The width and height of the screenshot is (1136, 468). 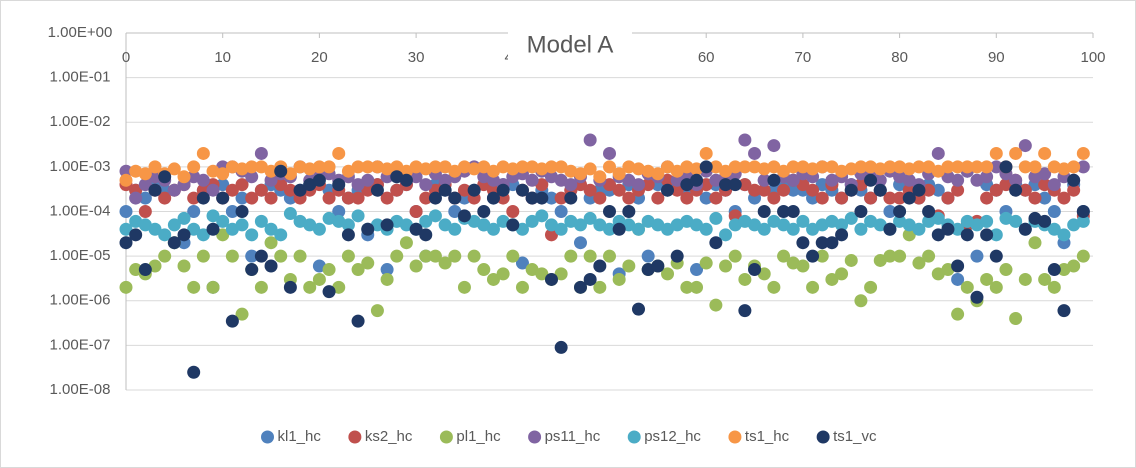 I want to click on legend-label: ps11_hc, so click(x=573, y=436).